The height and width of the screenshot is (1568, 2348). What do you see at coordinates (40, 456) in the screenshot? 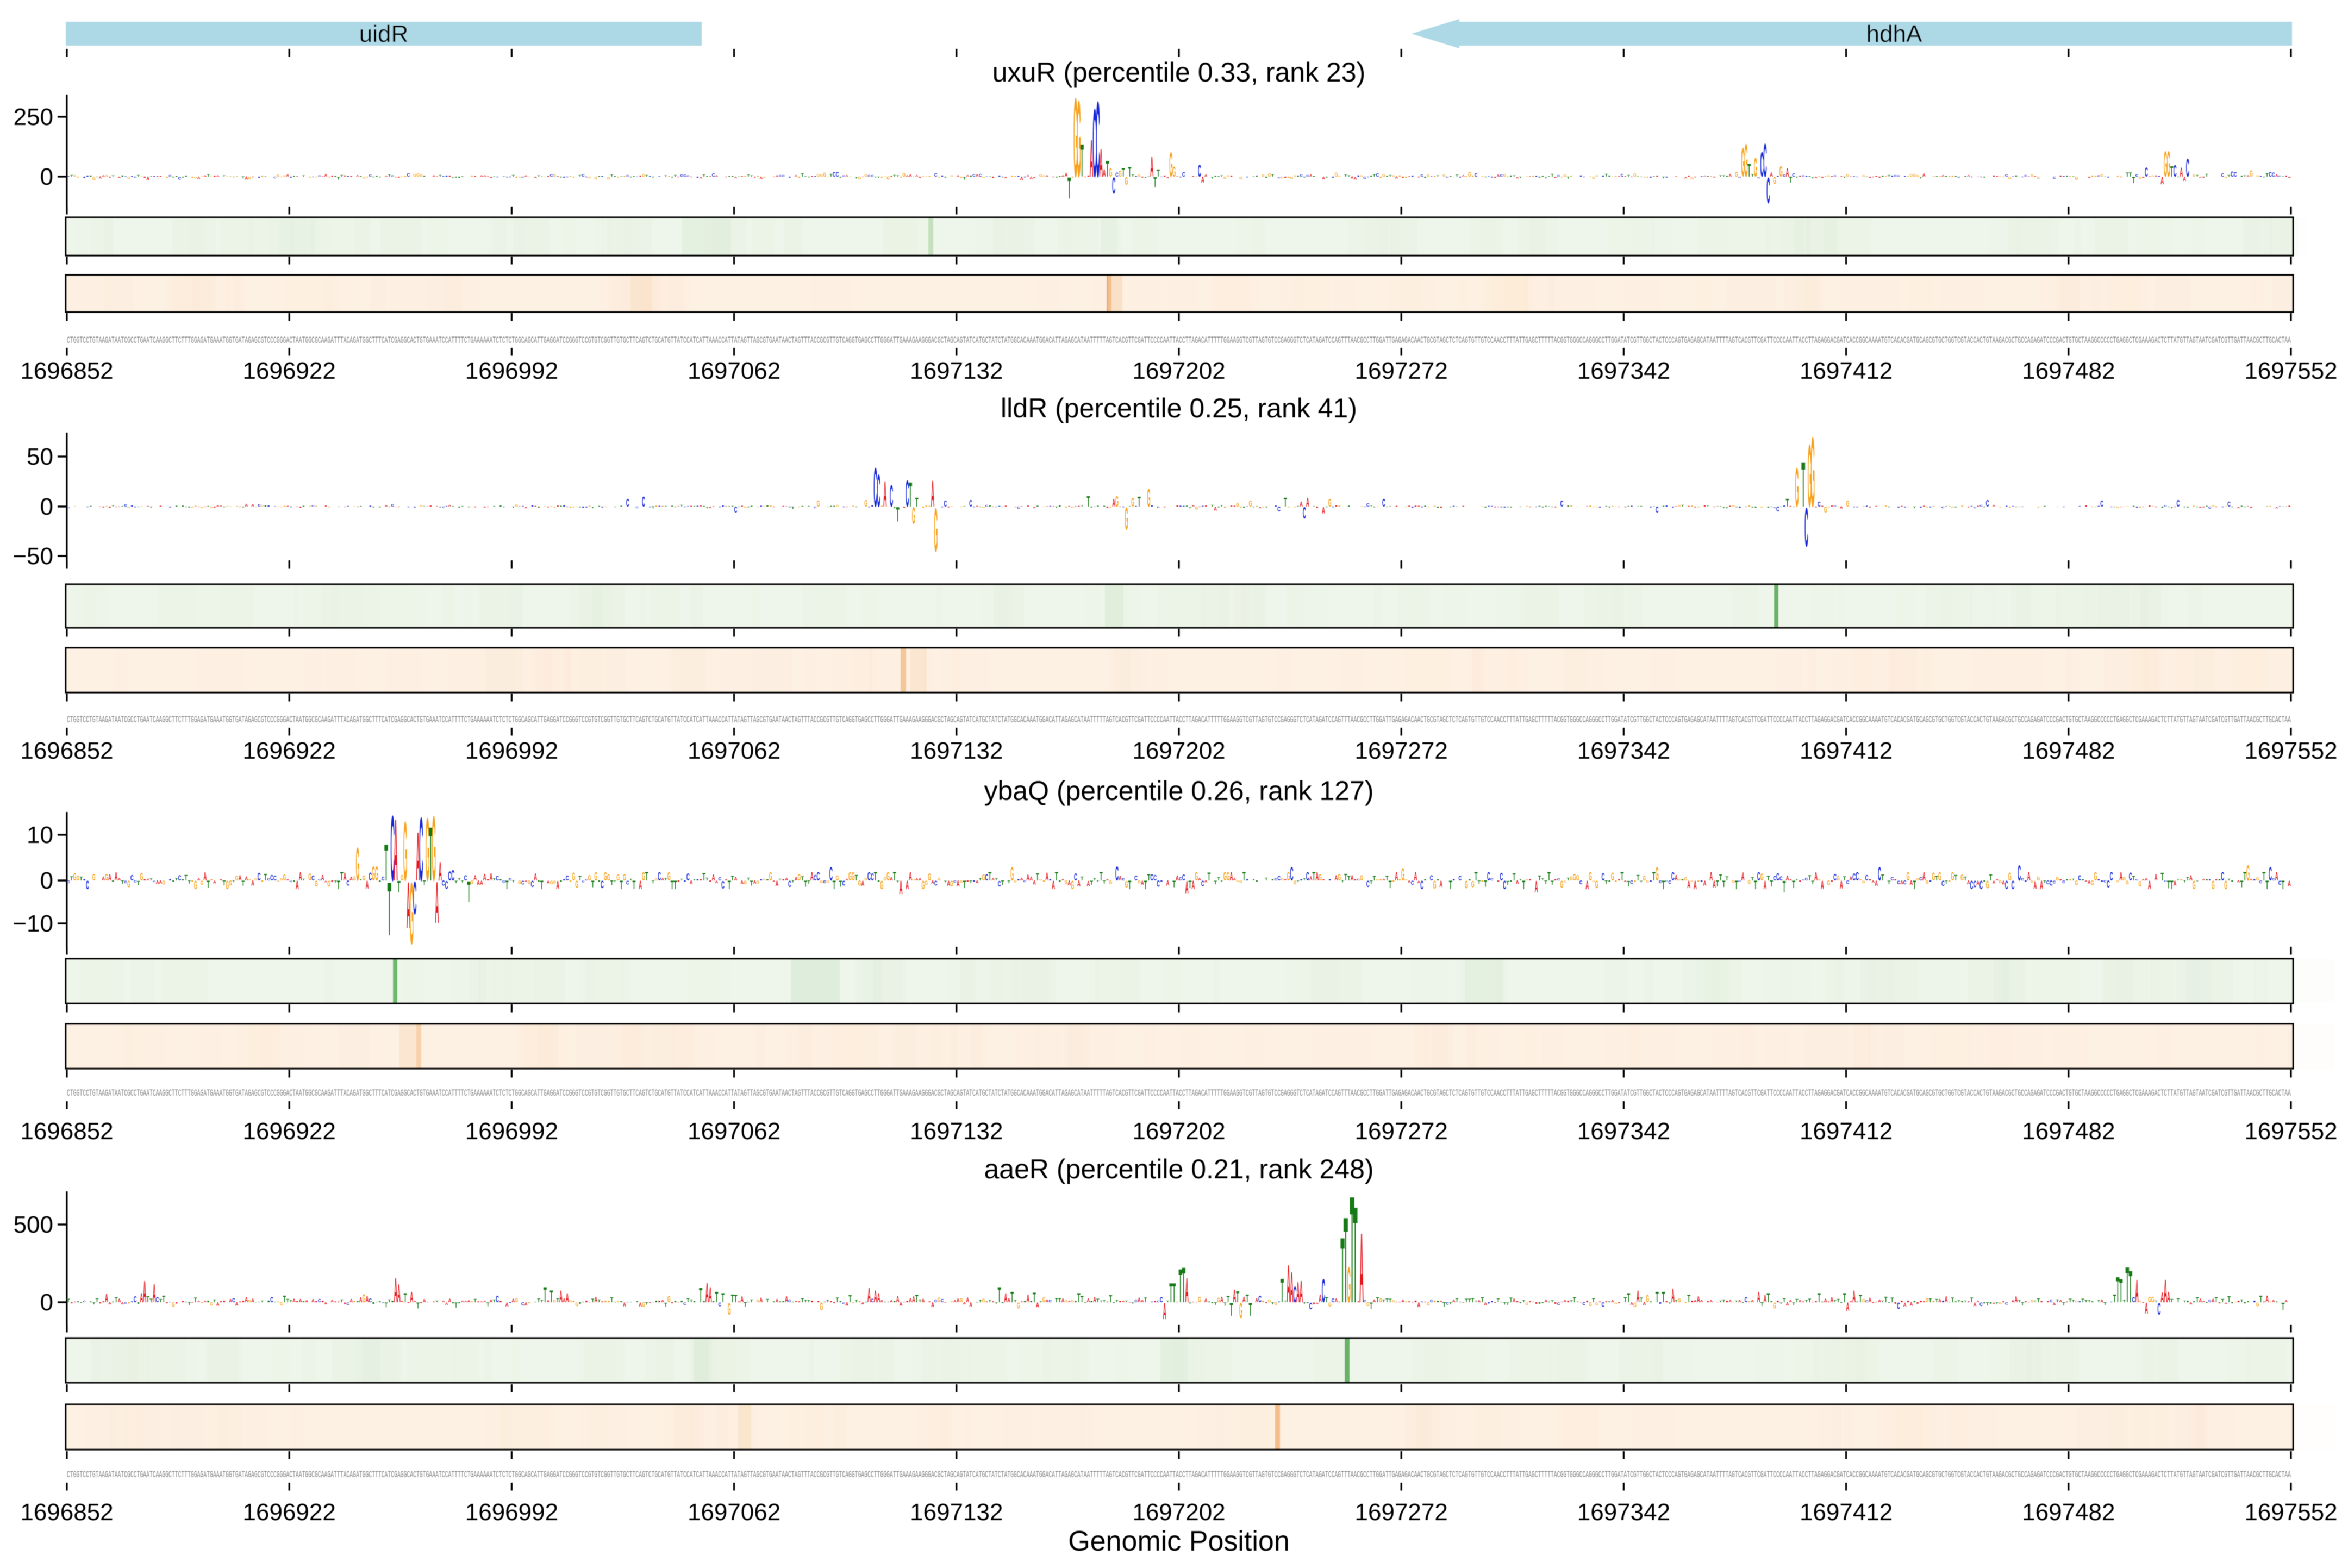
I see `svg-text: 50` at bounding box center [40, 456].